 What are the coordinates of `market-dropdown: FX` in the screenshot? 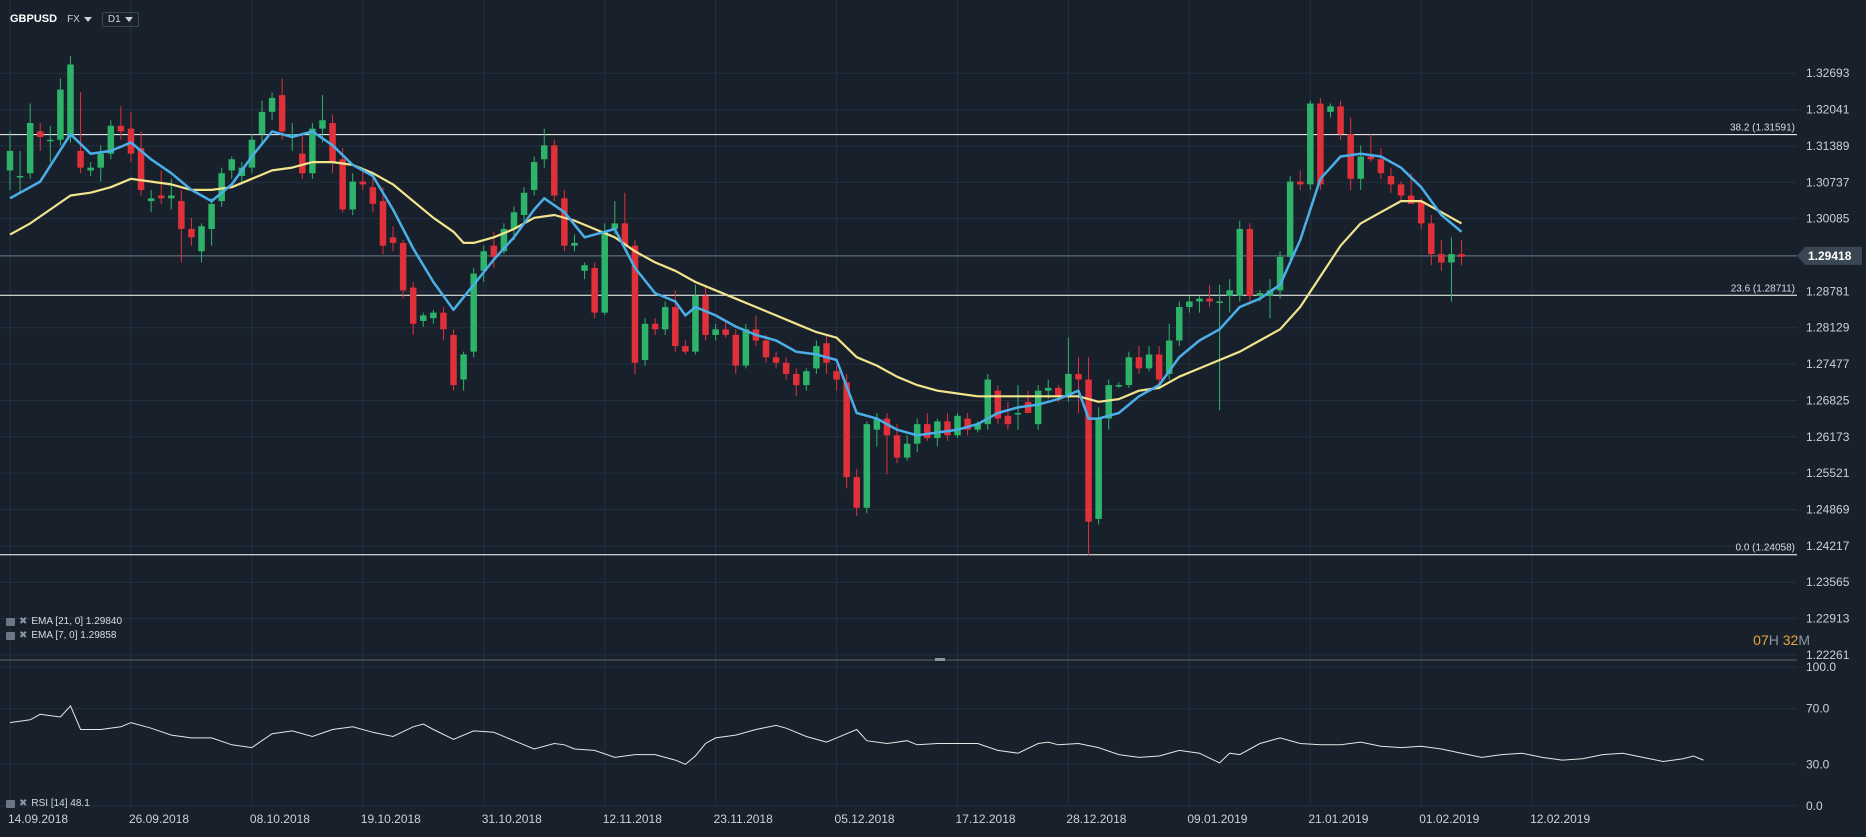 It's located at (79, 19).